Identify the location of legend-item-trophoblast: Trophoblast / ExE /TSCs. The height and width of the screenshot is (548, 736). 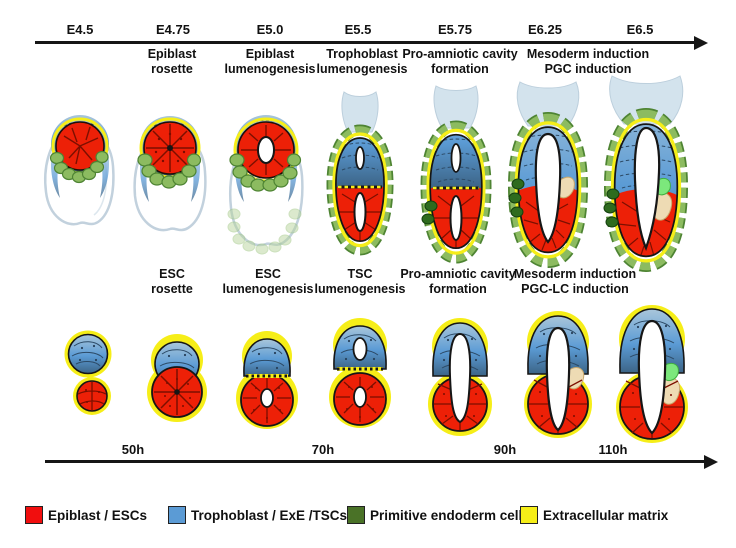
(257, 515).